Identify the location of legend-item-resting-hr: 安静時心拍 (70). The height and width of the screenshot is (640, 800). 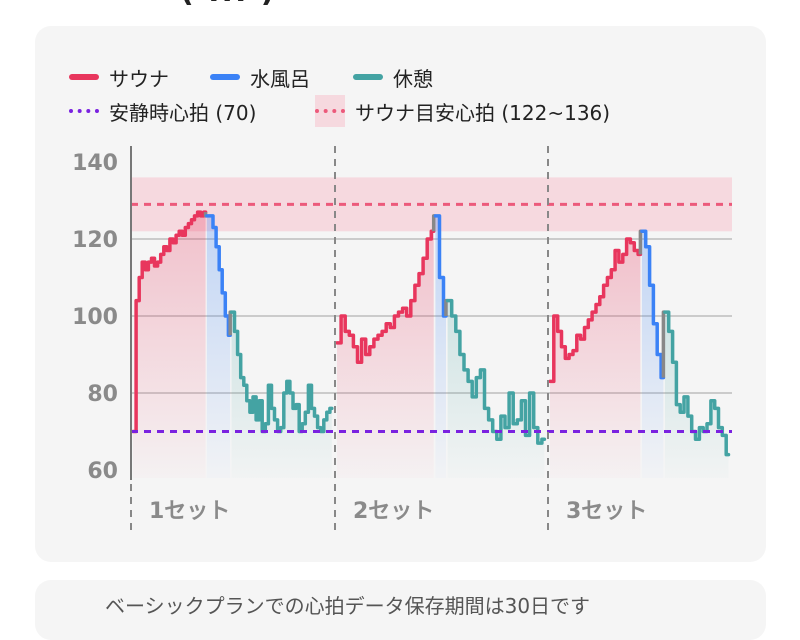
(162, 111).